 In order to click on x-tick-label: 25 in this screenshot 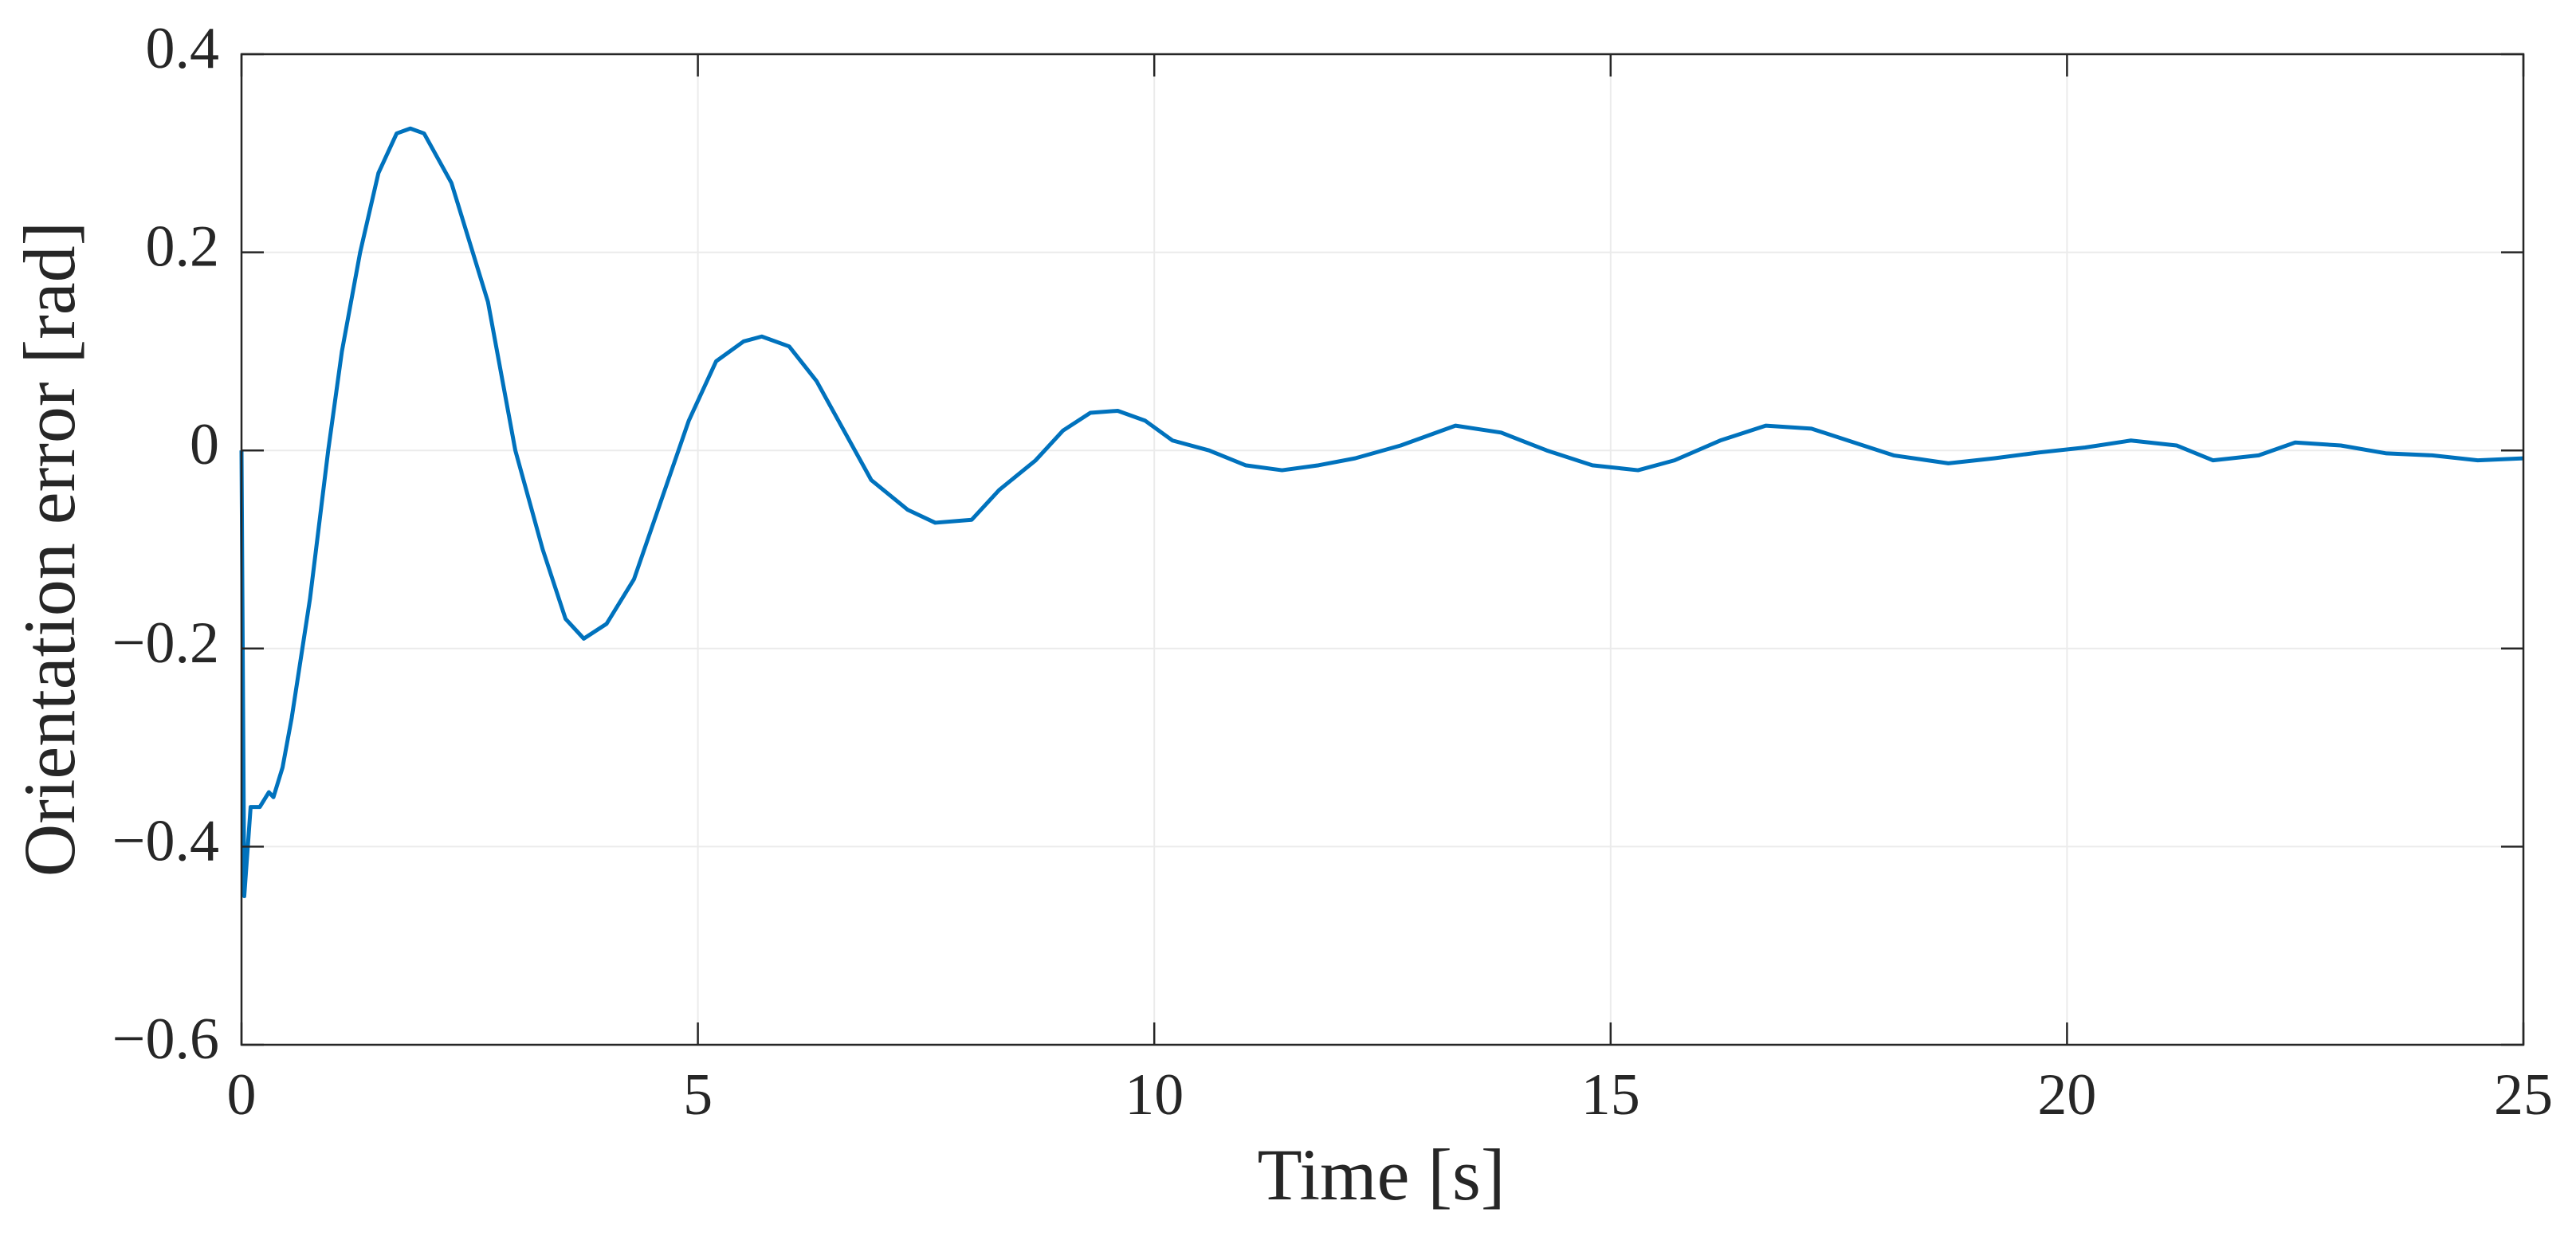, I will do `click(2523, 1095)`.